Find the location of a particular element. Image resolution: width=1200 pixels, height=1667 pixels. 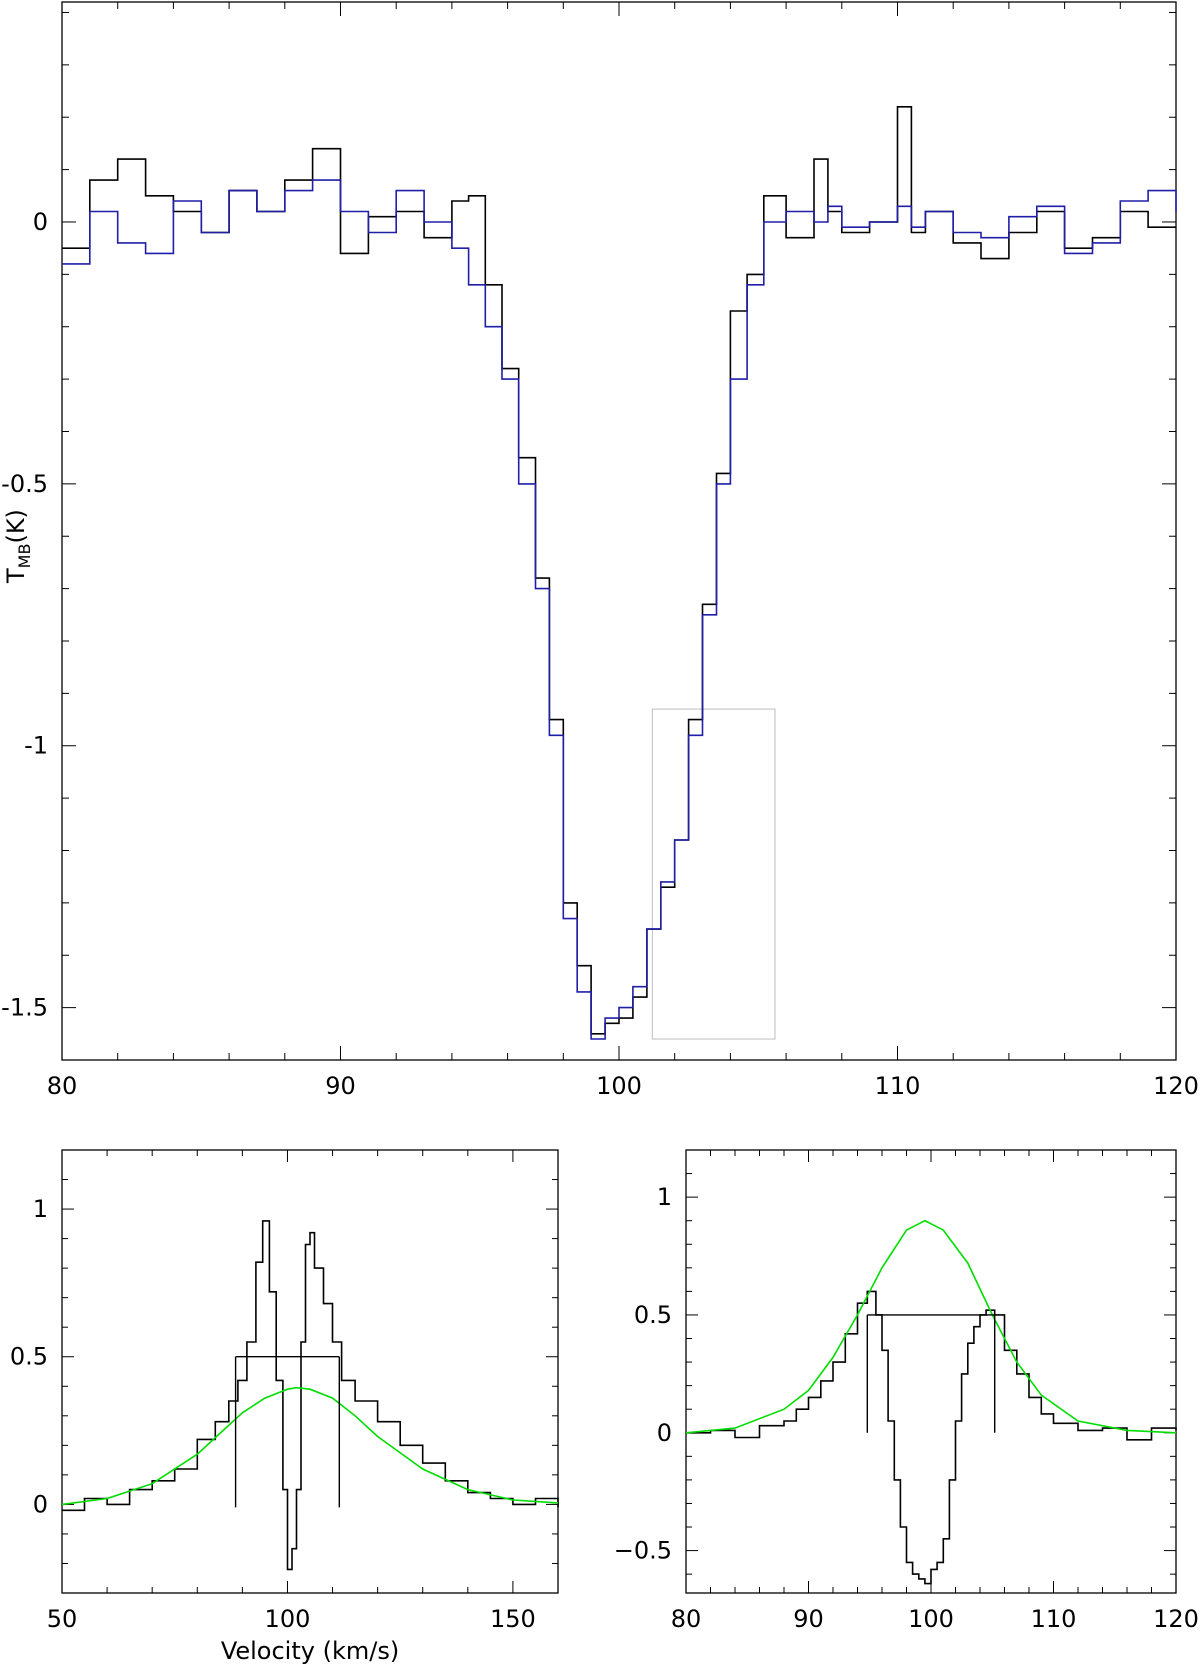

y-tick-label: -1.5 is located at coordinates (24, 1008).